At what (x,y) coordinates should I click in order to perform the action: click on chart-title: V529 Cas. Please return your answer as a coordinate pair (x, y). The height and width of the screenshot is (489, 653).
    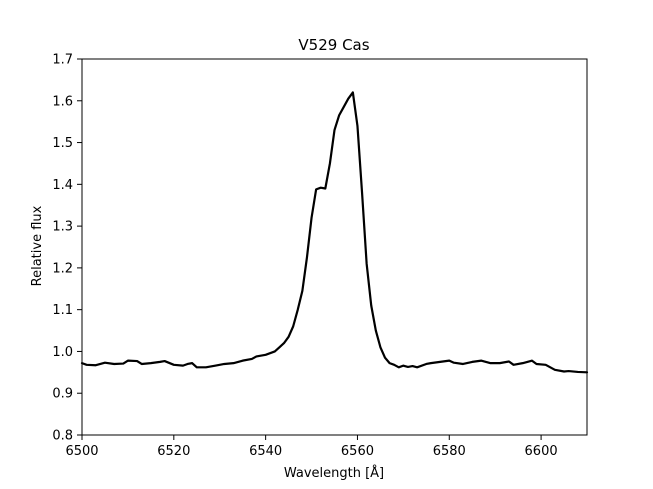
    Looking at the image, I should click on (333, 45).